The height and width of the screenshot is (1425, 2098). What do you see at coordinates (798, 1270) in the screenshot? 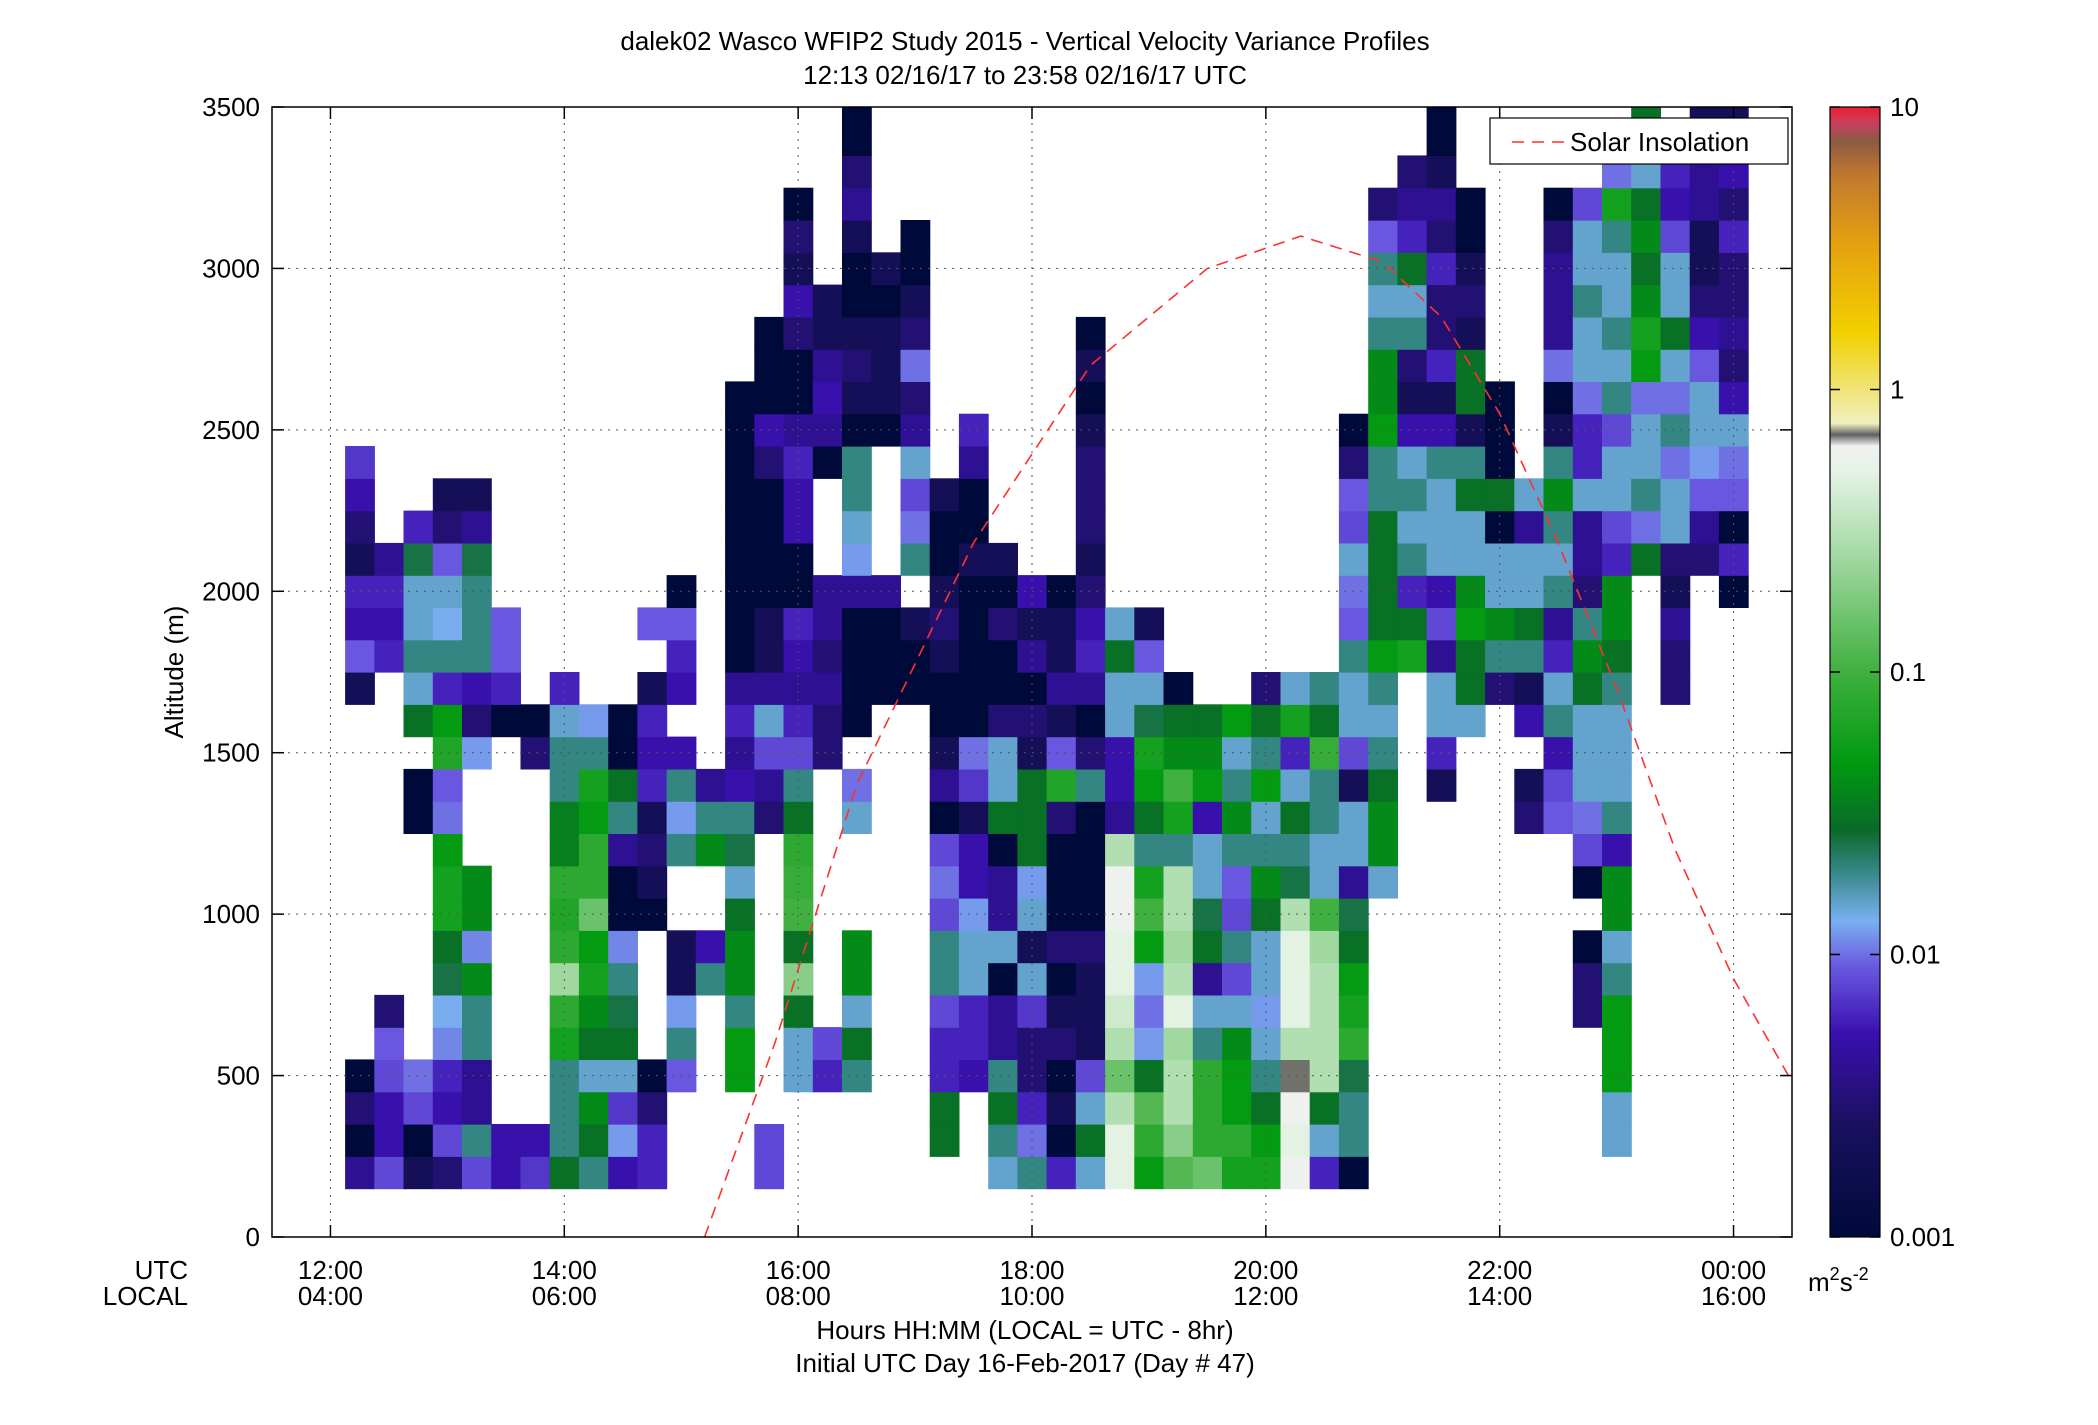
I see `x-tick-label-utc: 16:00` at bounding box center [798, 1270].